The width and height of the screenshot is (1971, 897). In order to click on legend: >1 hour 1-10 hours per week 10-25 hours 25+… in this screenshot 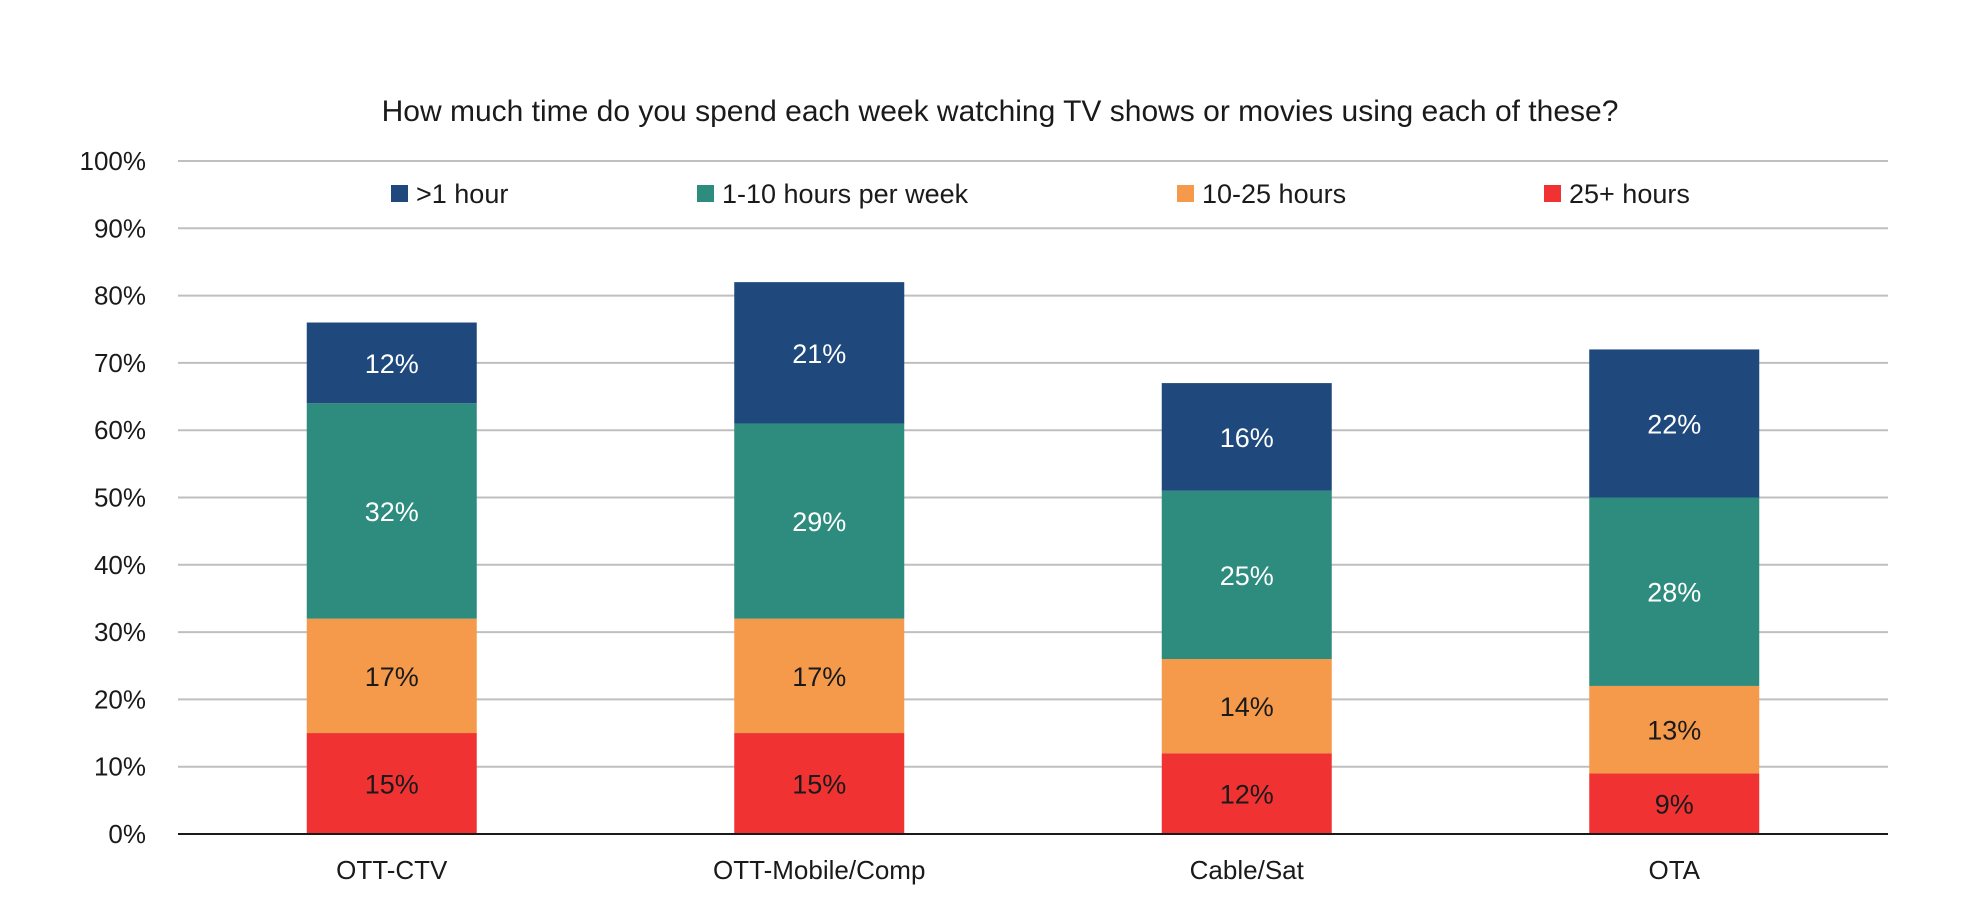, I will do `click(1040, 194)`.